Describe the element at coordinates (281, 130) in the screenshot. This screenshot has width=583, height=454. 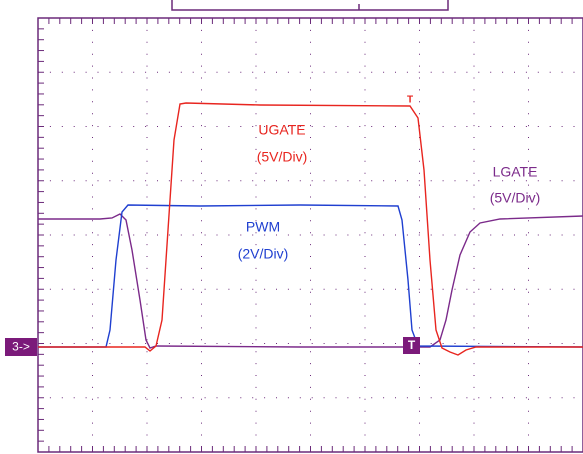
I see `trace-name: UGATE` at that location.